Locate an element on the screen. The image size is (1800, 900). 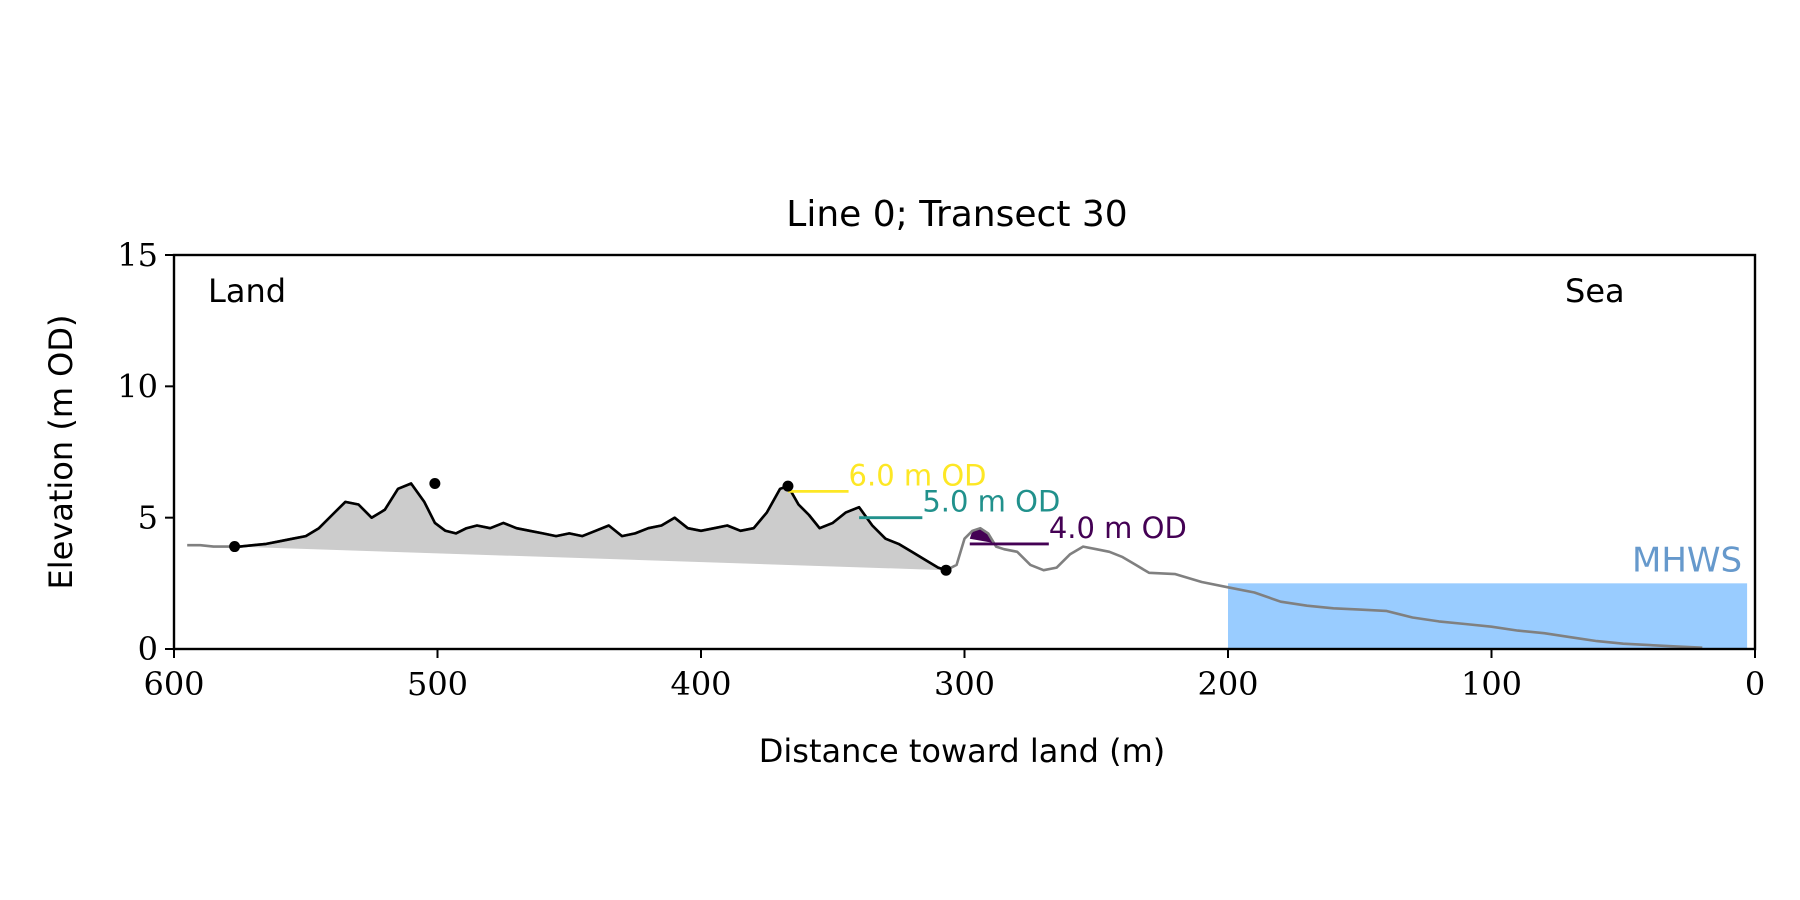
sea-label: Sea is located at coordinates (1595, 291).